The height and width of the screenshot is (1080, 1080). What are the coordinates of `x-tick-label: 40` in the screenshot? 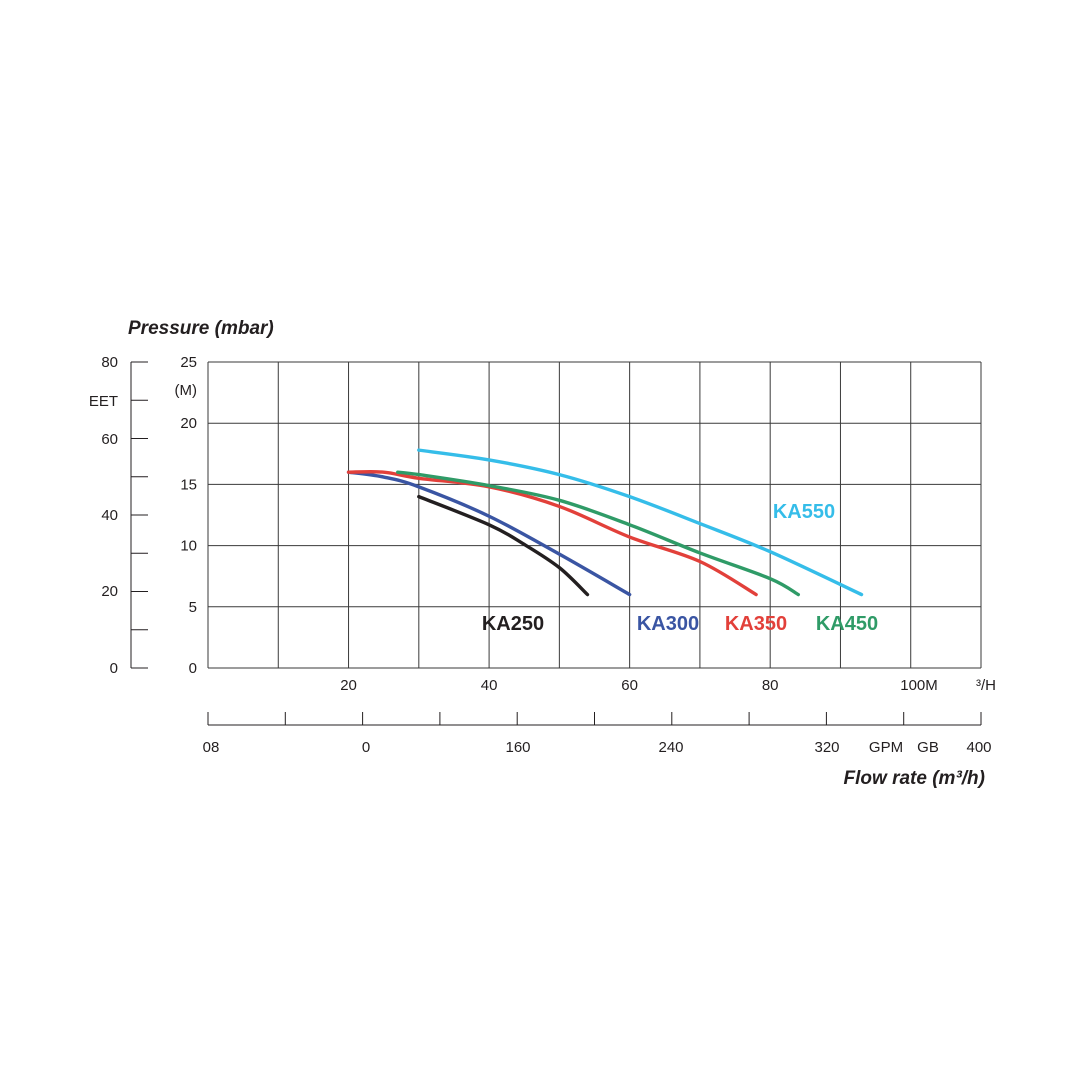 It's located at (489, 685).